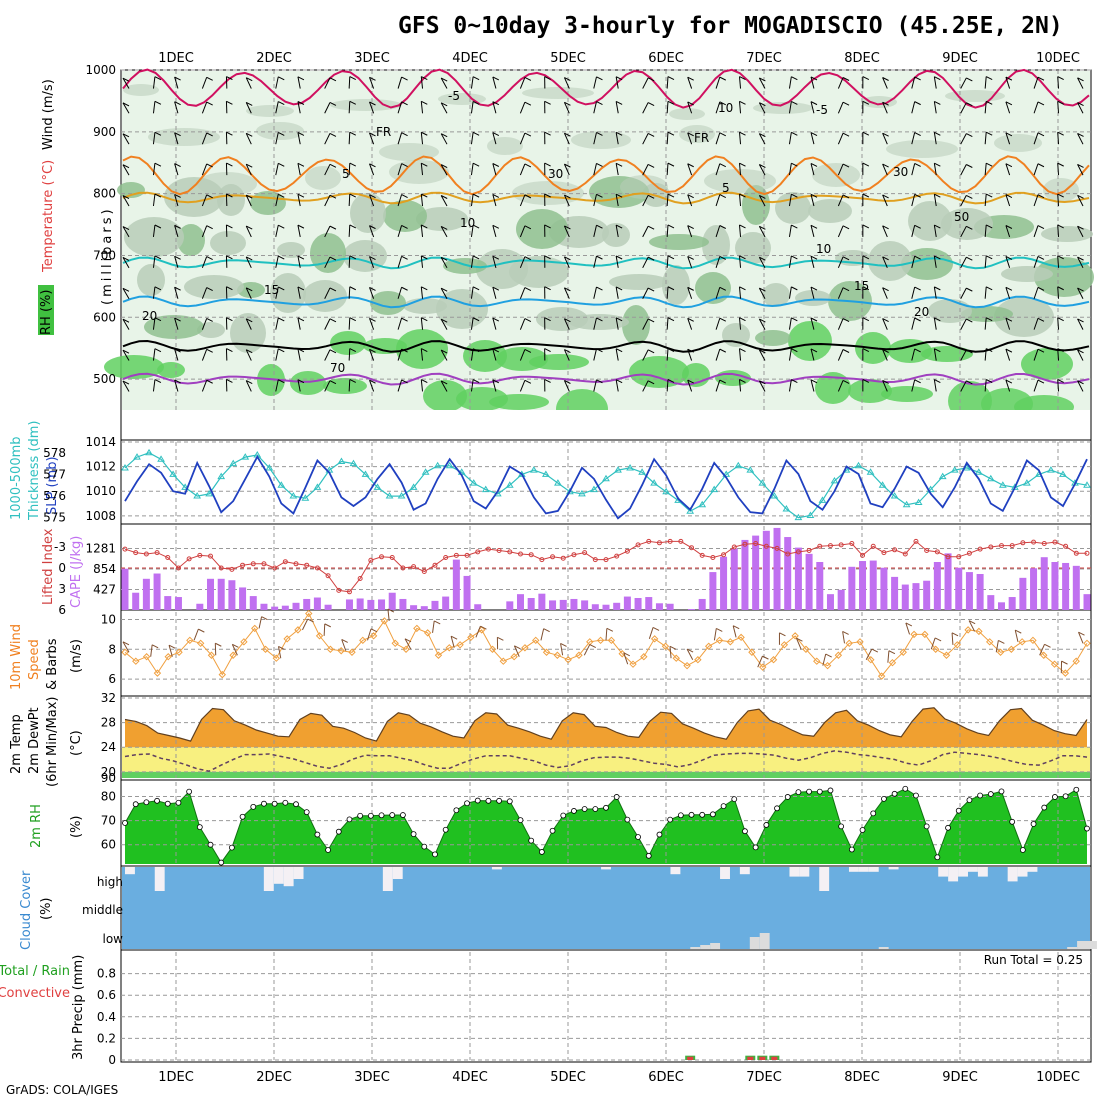 This screenshot has width=1100, height=1100. Describe the element at coordinates (1058, 1077) in the screenshot. I see `bottom-date-10dec: 10DEC` at that location.